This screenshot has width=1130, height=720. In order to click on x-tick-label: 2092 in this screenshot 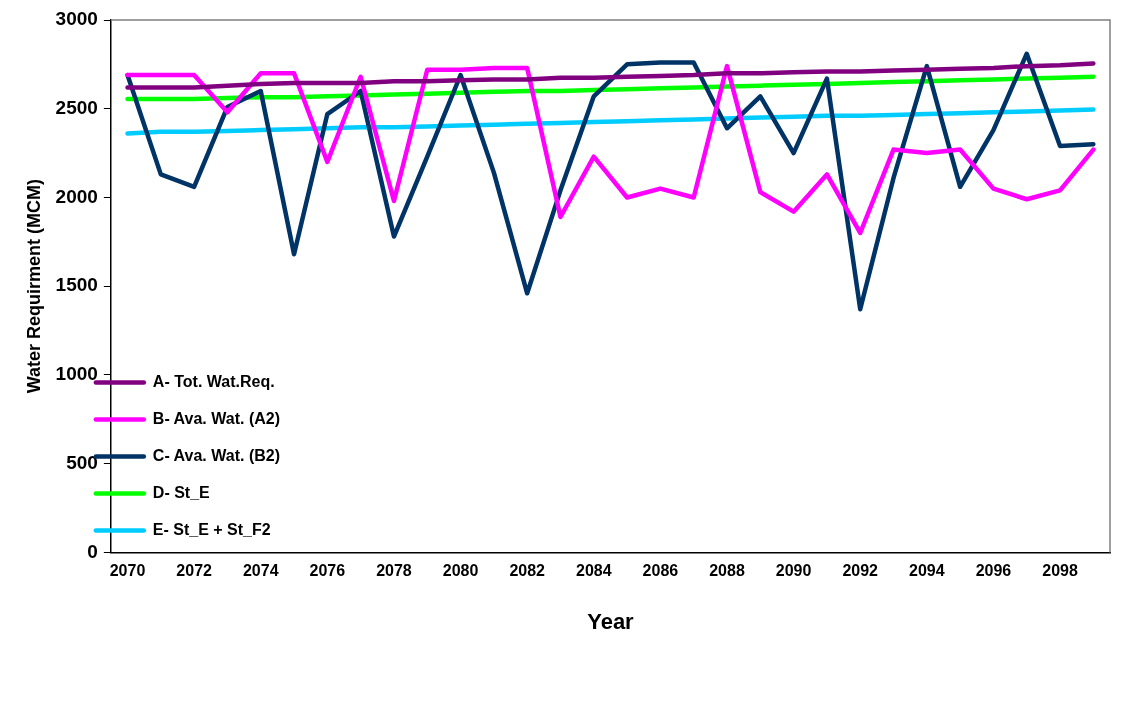, I will do `click(860, 571)`.